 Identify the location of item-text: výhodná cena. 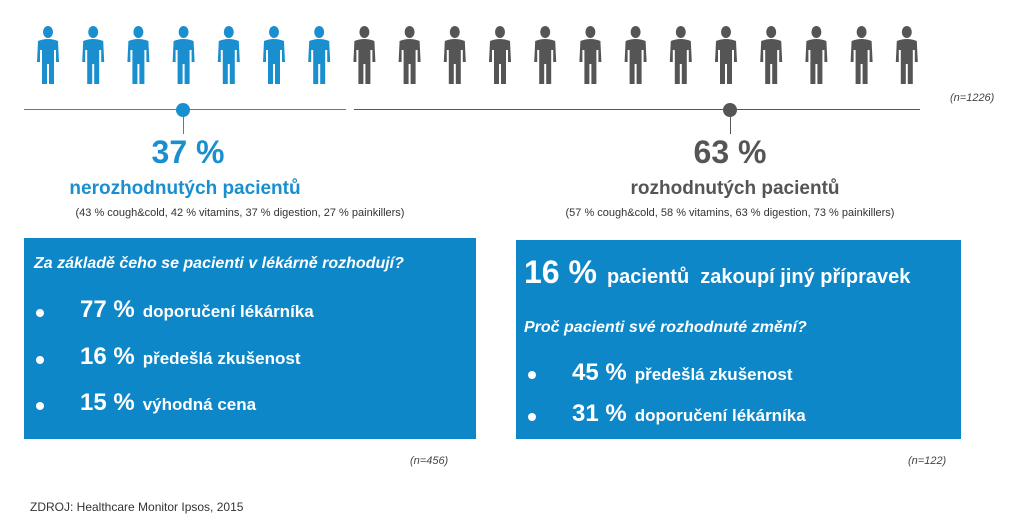
(199, 404).